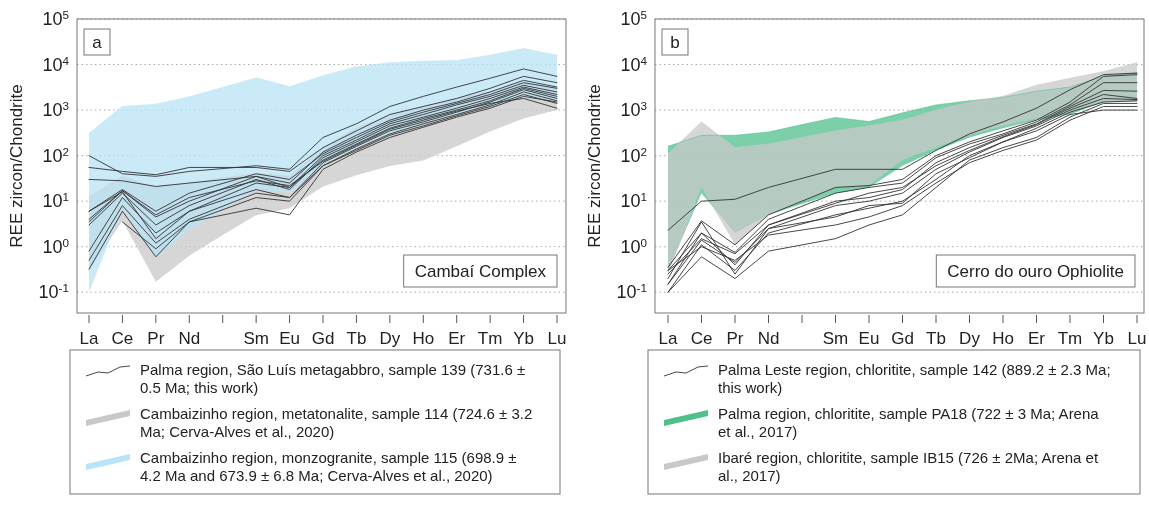 This screenshot has height=517, width=1149. Describe the element at coordinates (97, 42) in the screenshot. I see `annotation: a` at that location.